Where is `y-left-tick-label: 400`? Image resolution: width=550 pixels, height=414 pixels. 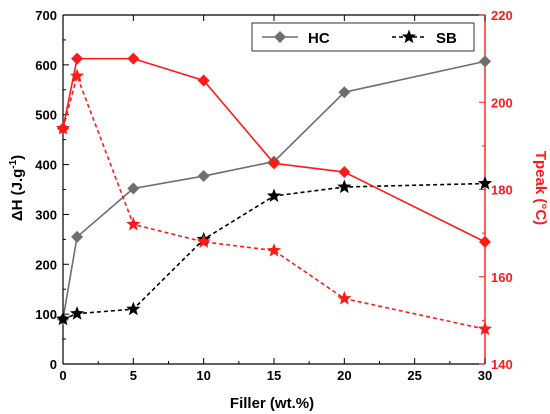 y-left-tick-label: 400 is located at coordinates (46, 165).